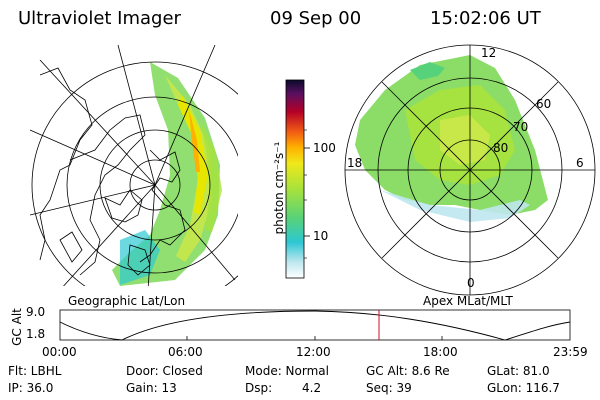 This screenshot has width=600, height=400. I want to click on apex-panel-label: Apex MLat/MLT, so click(468, 301).